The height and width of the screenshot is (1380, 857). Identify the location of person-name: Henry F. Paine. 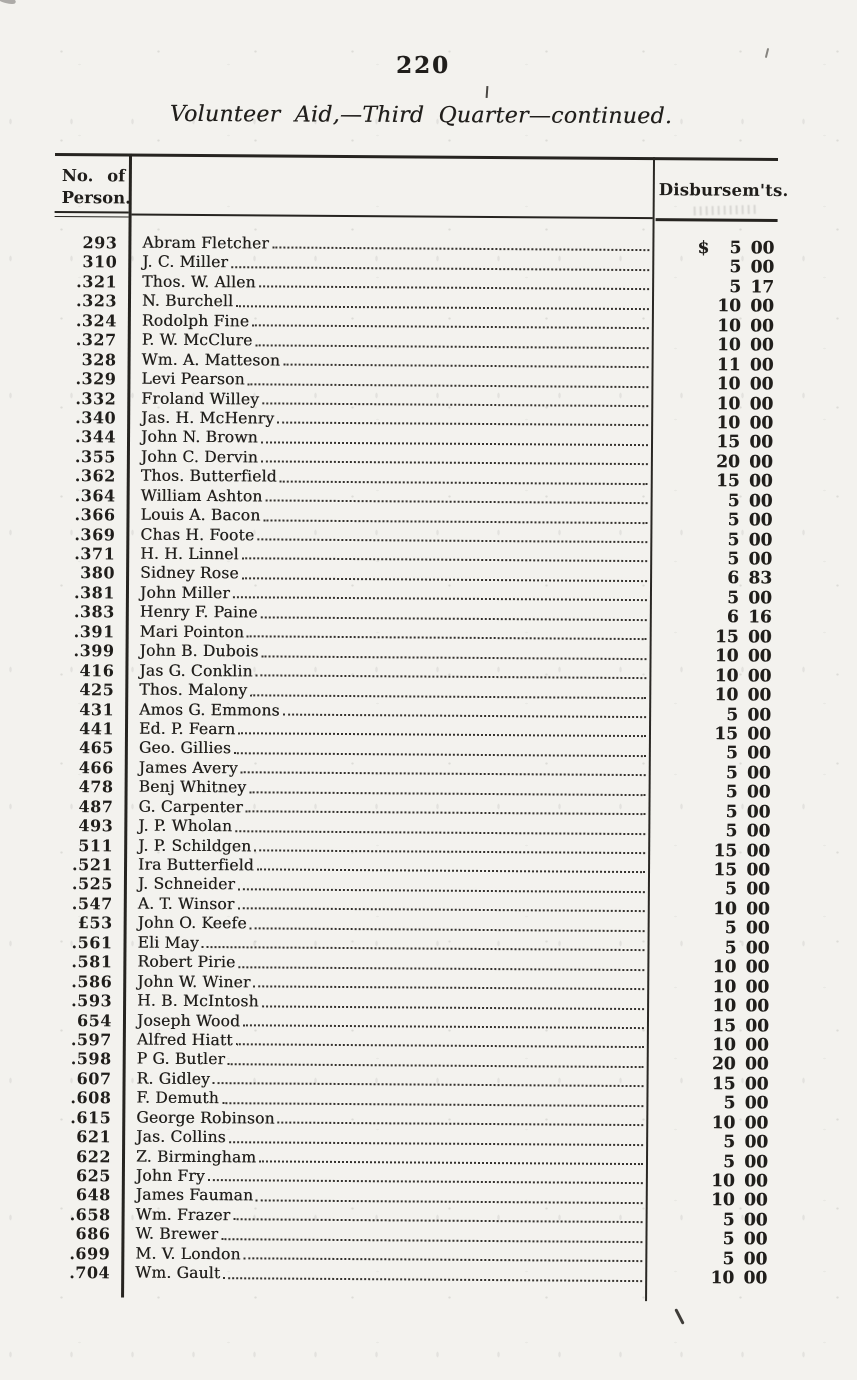
(198, 612).